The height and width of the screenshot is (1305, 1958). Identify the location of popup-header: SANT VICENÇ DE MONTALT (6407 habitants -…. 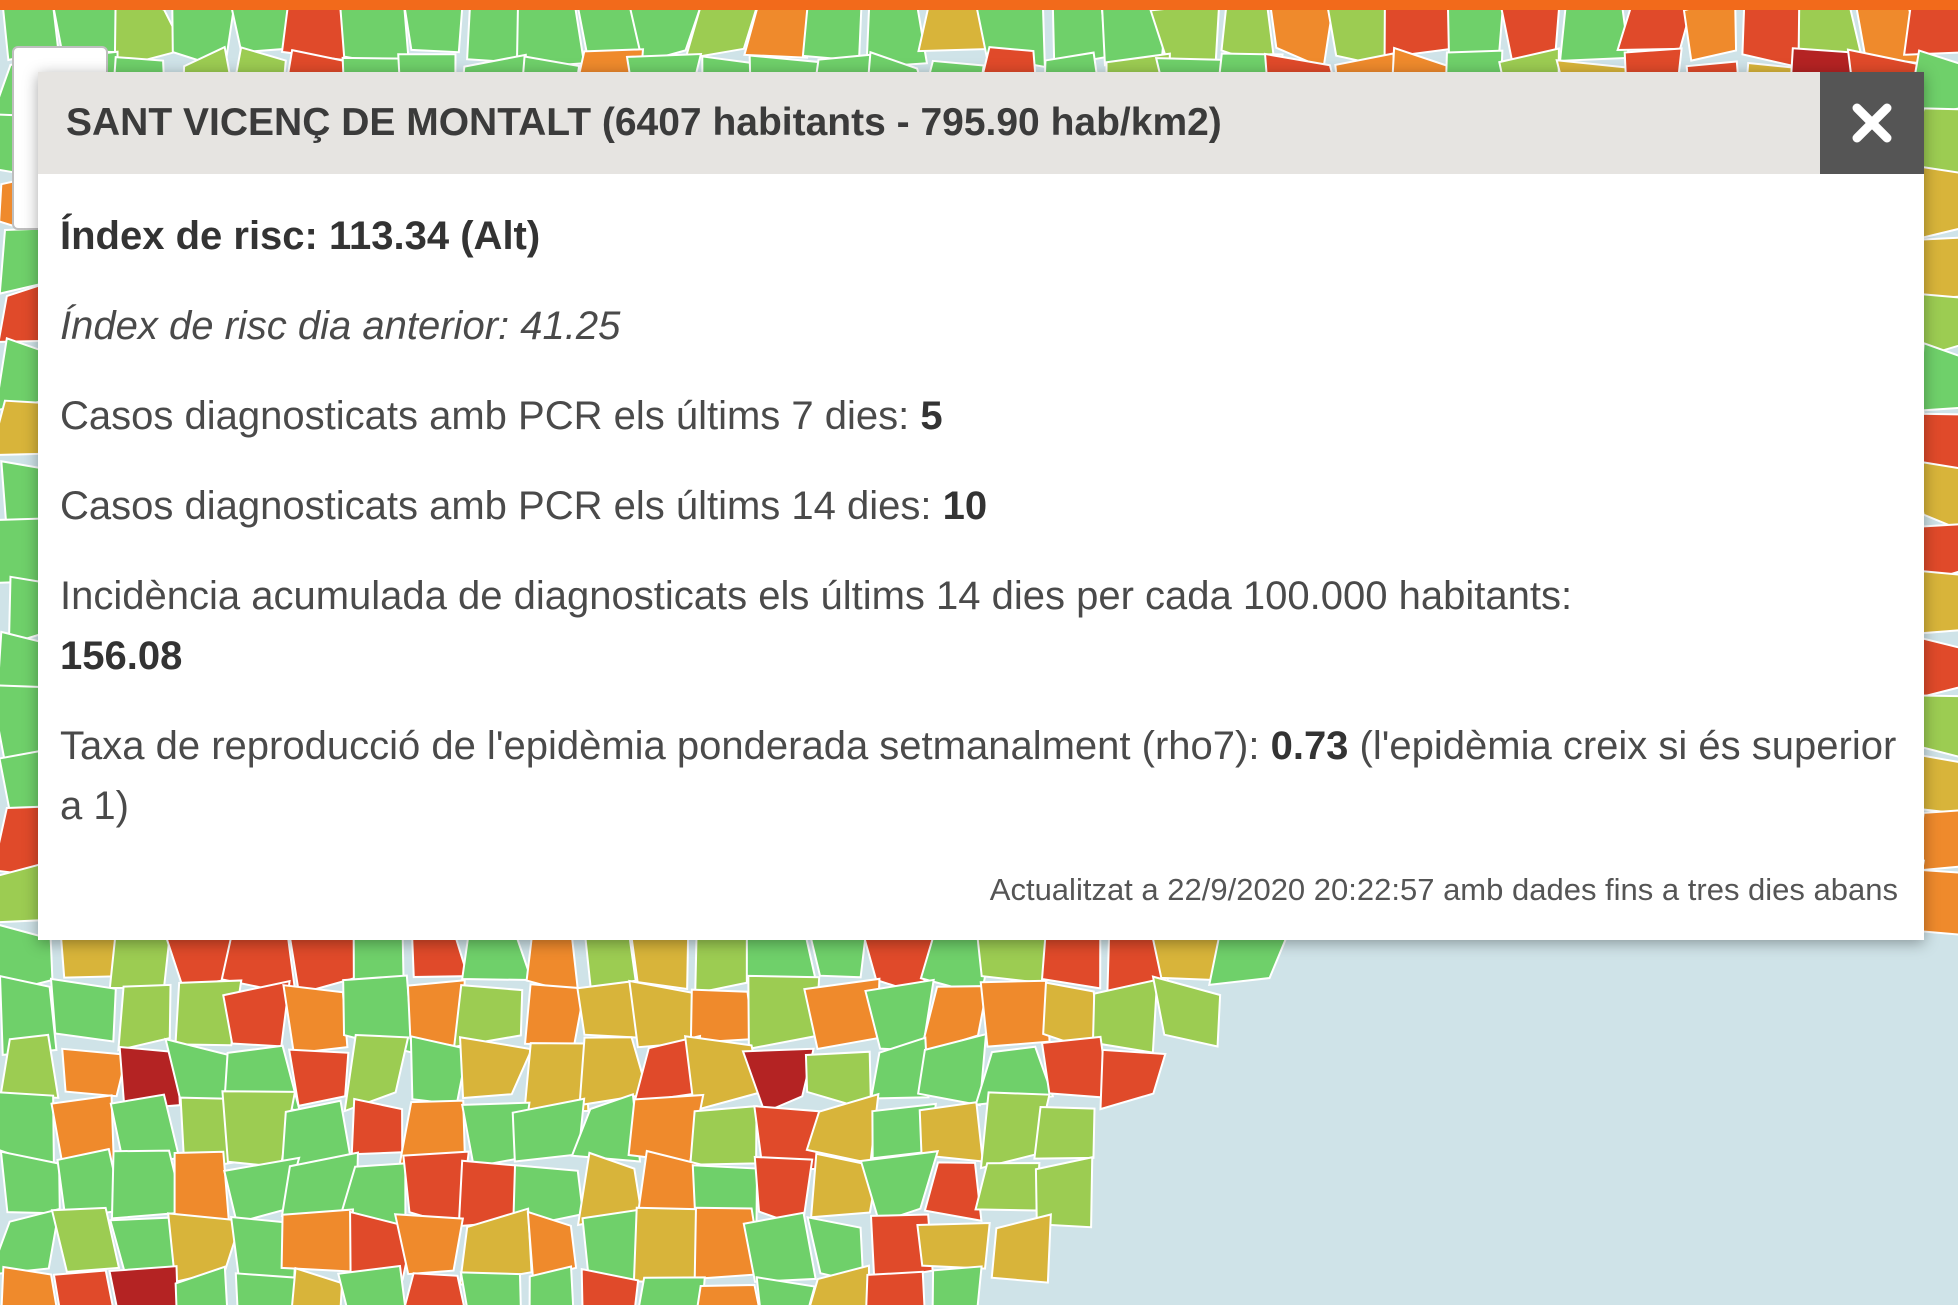
(981, 123).